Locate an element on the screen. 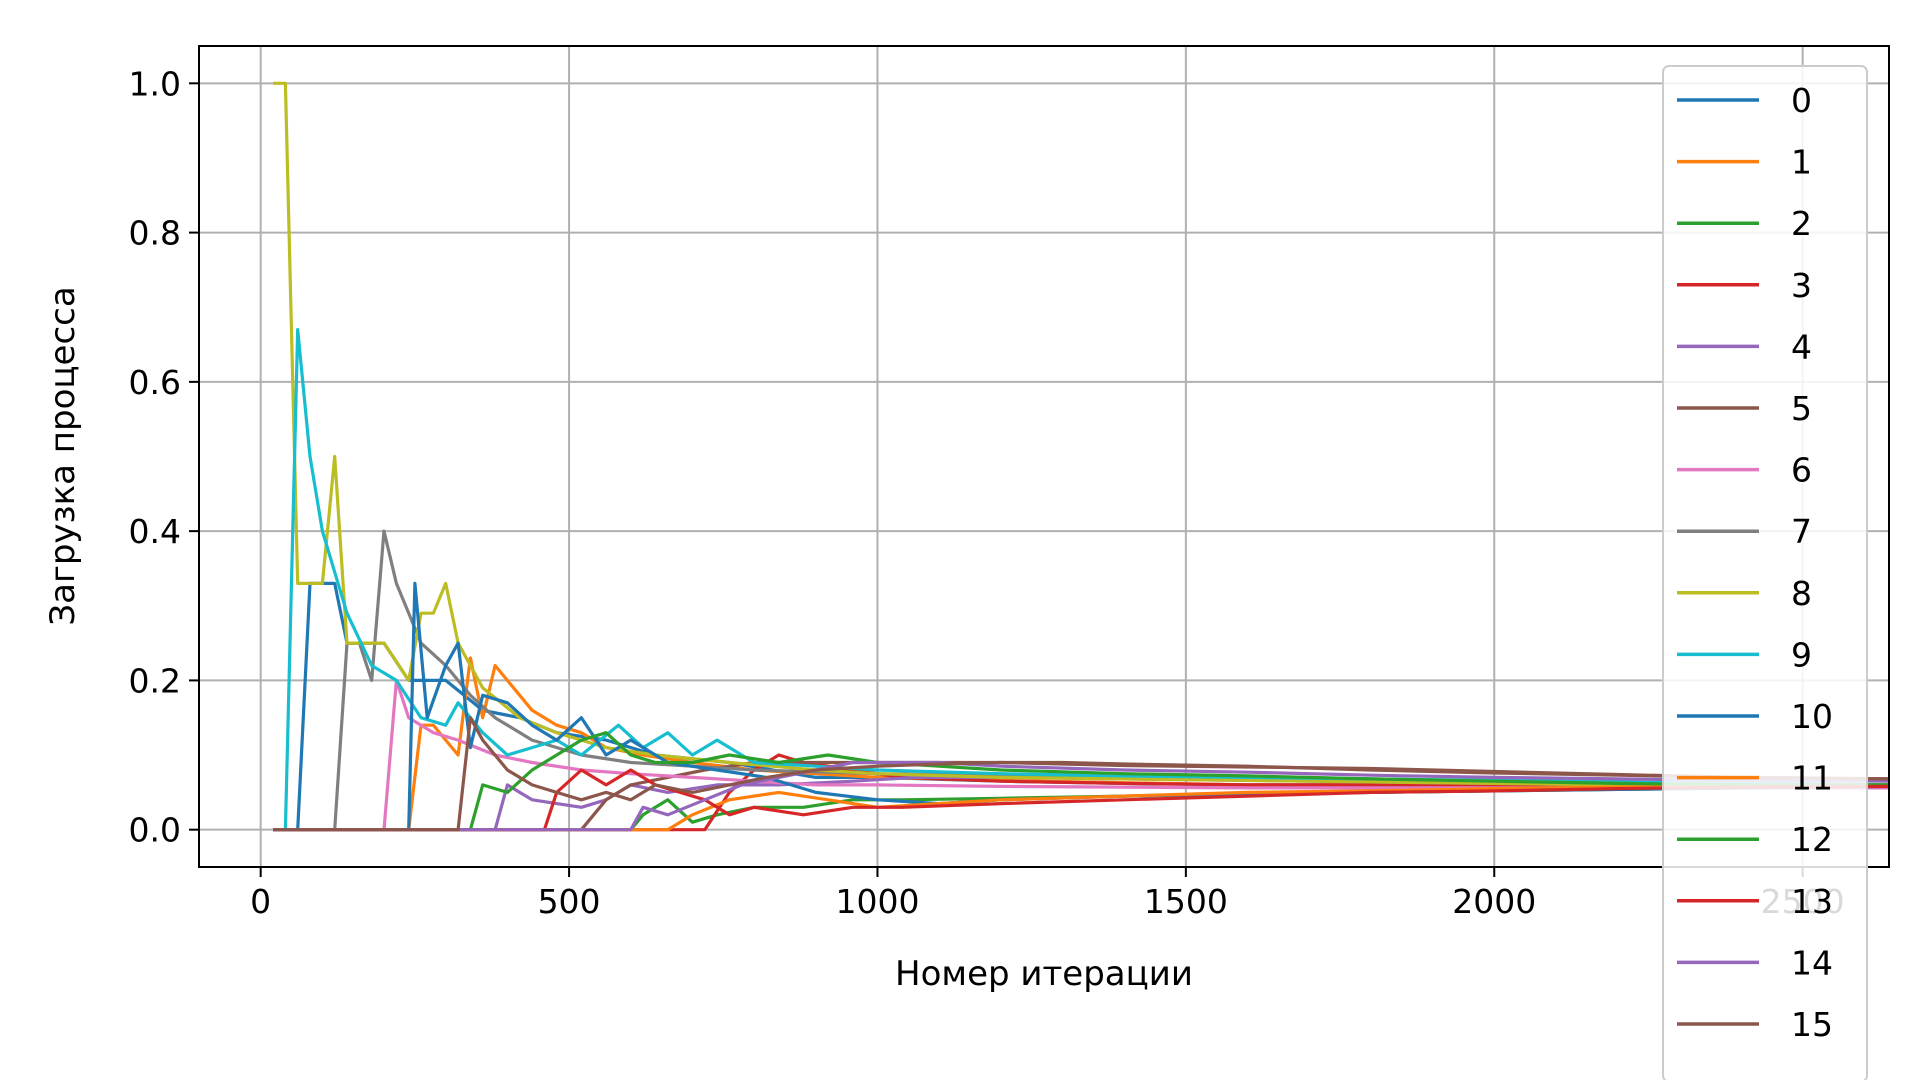 Image resolution: width=1920 pixels, height=1080 pixels. legend-label-0: 0 is located at coordinates (1801, 100).